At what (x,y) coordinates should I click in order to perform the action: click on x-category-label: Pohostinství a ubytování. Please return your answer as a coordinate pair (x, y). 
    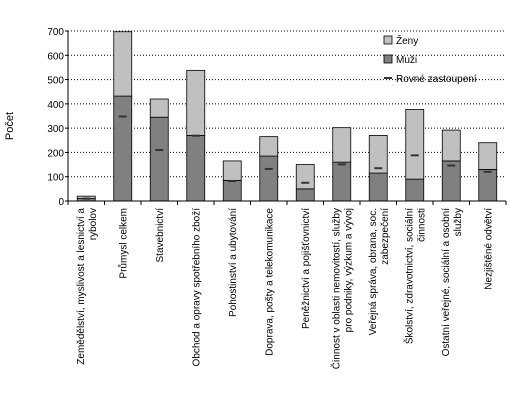
    Looking at the image, I should click on (233, 262).